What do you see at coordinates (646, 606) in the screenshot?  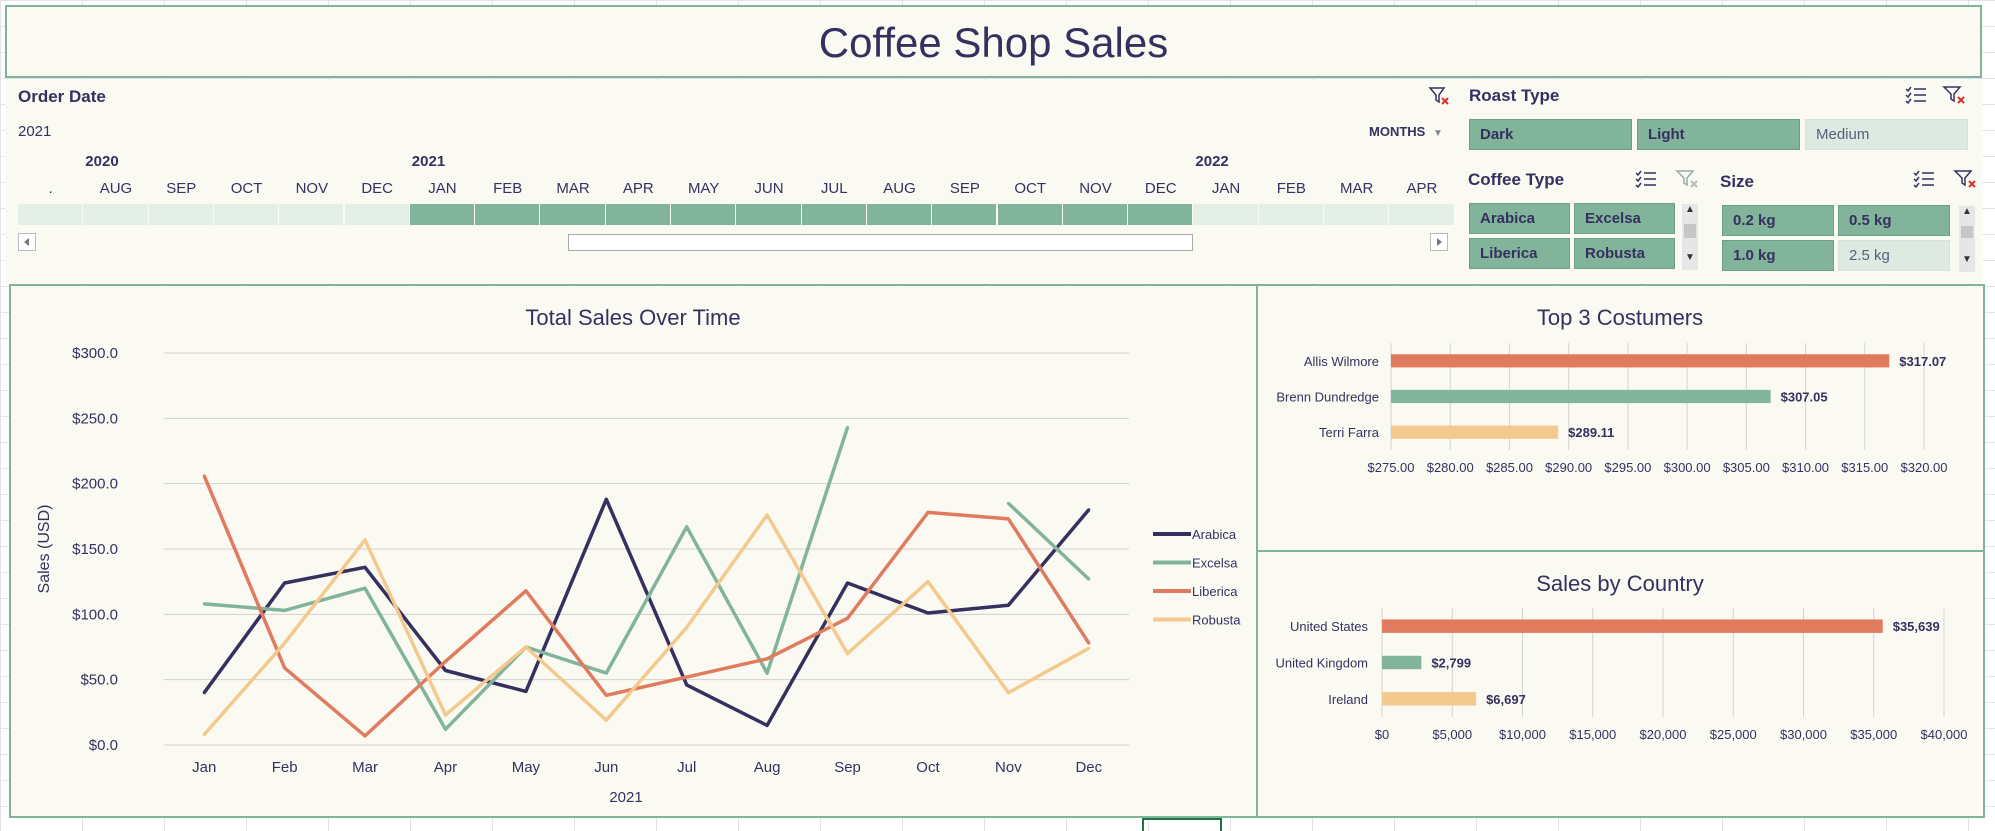 I see `series-line-liberica` at bounding box center [646, 606].